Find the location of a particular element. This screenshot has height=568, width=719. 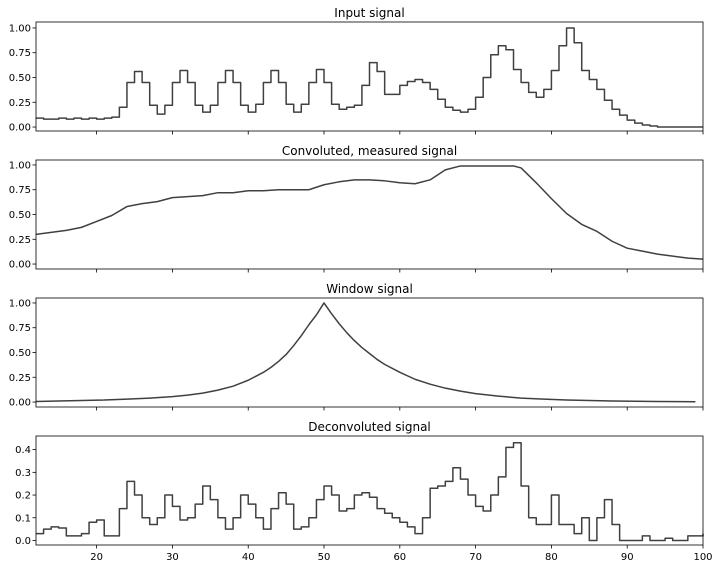

y-tick-label: 0.4 is located at coordinates (23, 450).